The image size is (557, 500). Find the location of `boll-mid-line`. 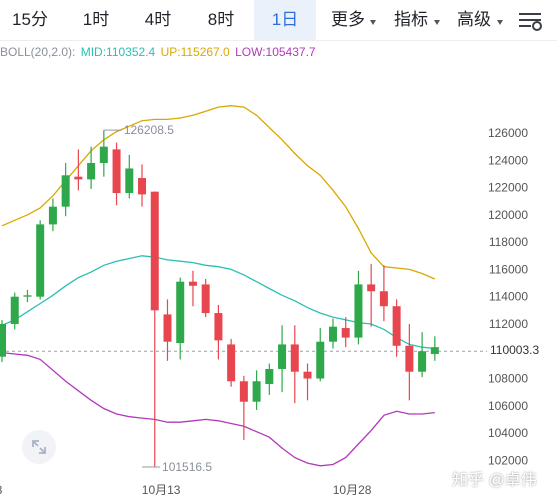

boll-mid-line is located at coordinates (218, 302).